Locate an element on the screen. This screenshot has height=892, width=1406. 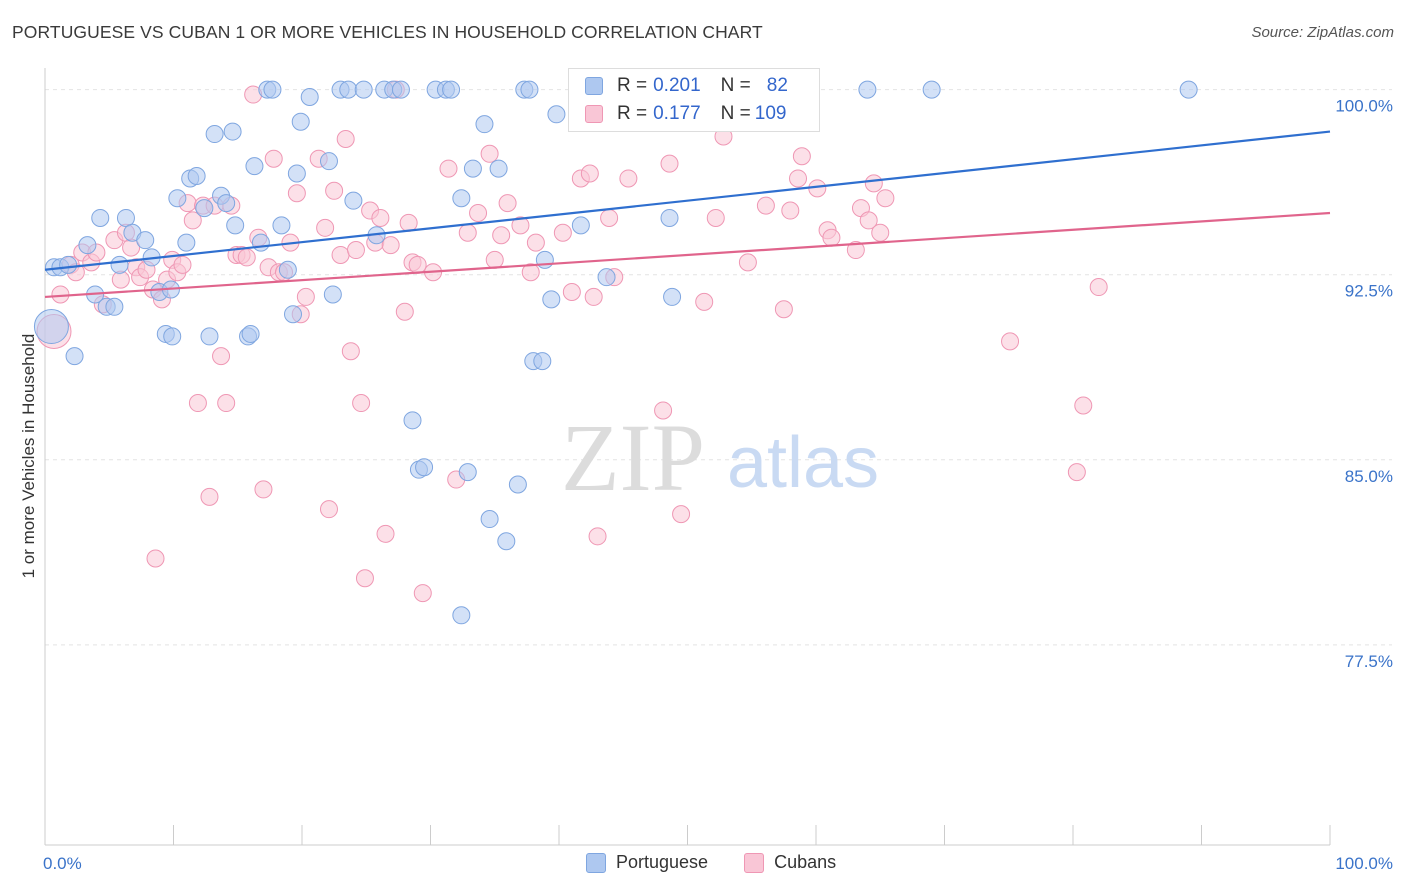
trend-line-cubans is located at coordinates (687, 255).